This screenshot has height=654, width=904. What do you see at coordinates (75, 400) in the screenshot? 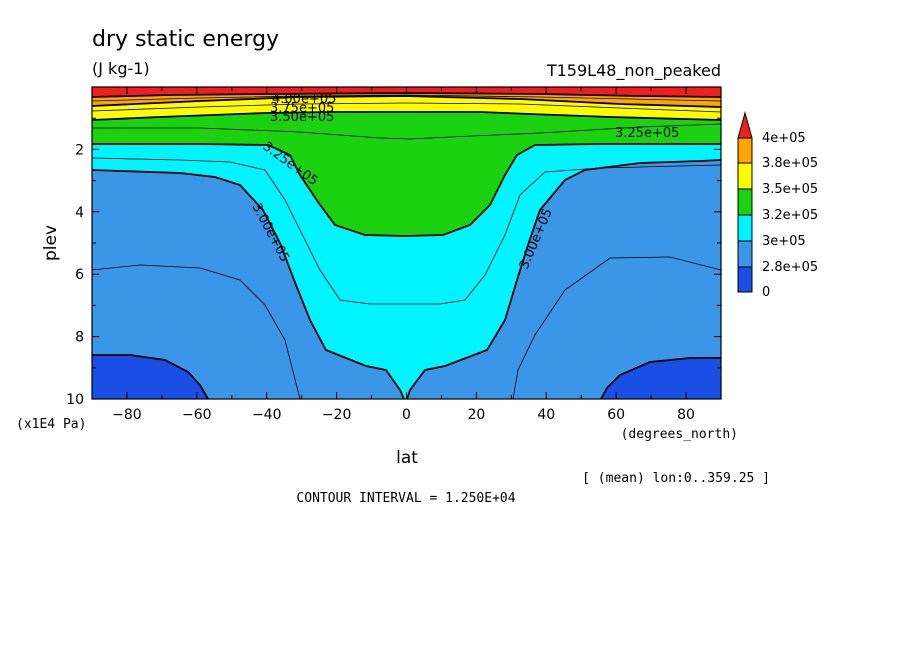
I see `y-tick-label: 10` at bounding box center [75, 400].